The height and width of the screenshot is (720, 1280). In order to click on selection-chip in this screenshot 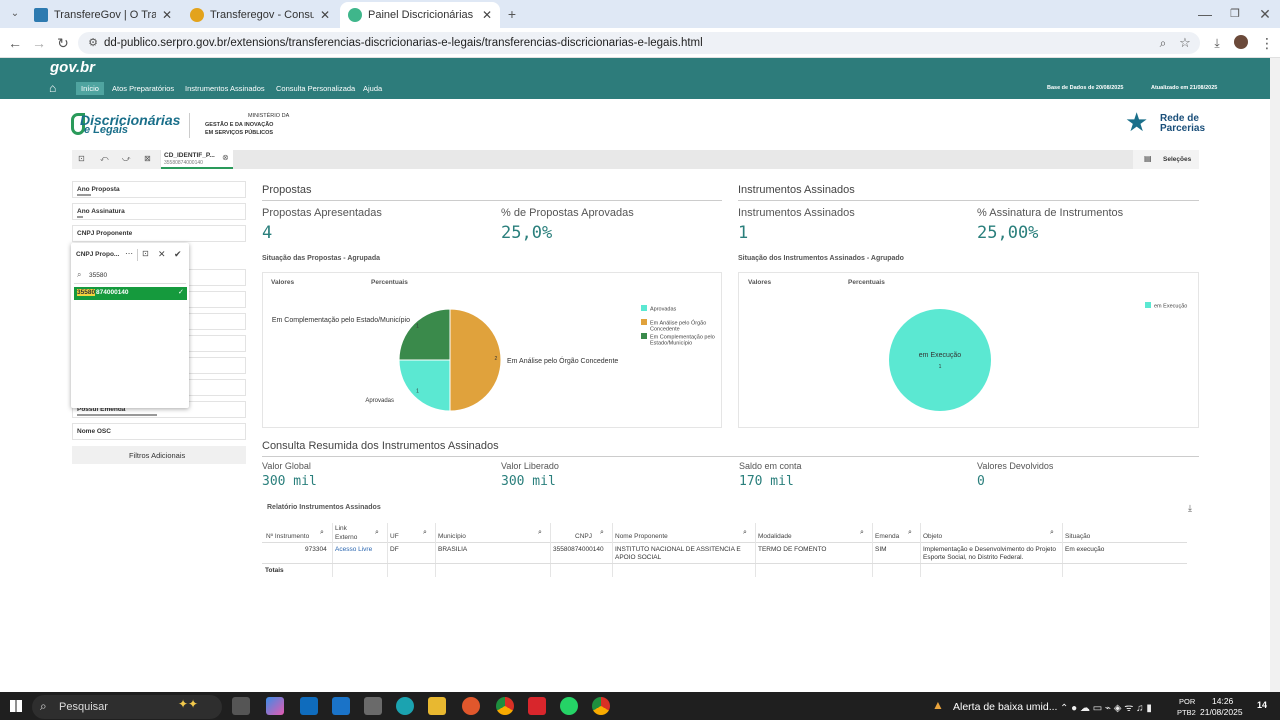, I will do `click(197, 159)`.